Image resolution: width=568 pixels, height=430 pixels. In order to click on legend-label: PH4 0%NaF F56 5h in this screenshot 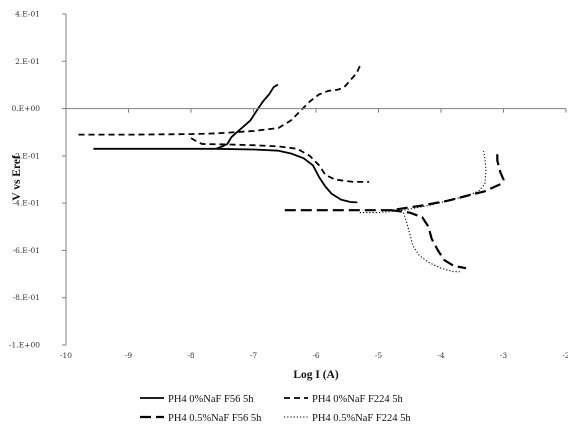, I will do `click(211, 399)`.